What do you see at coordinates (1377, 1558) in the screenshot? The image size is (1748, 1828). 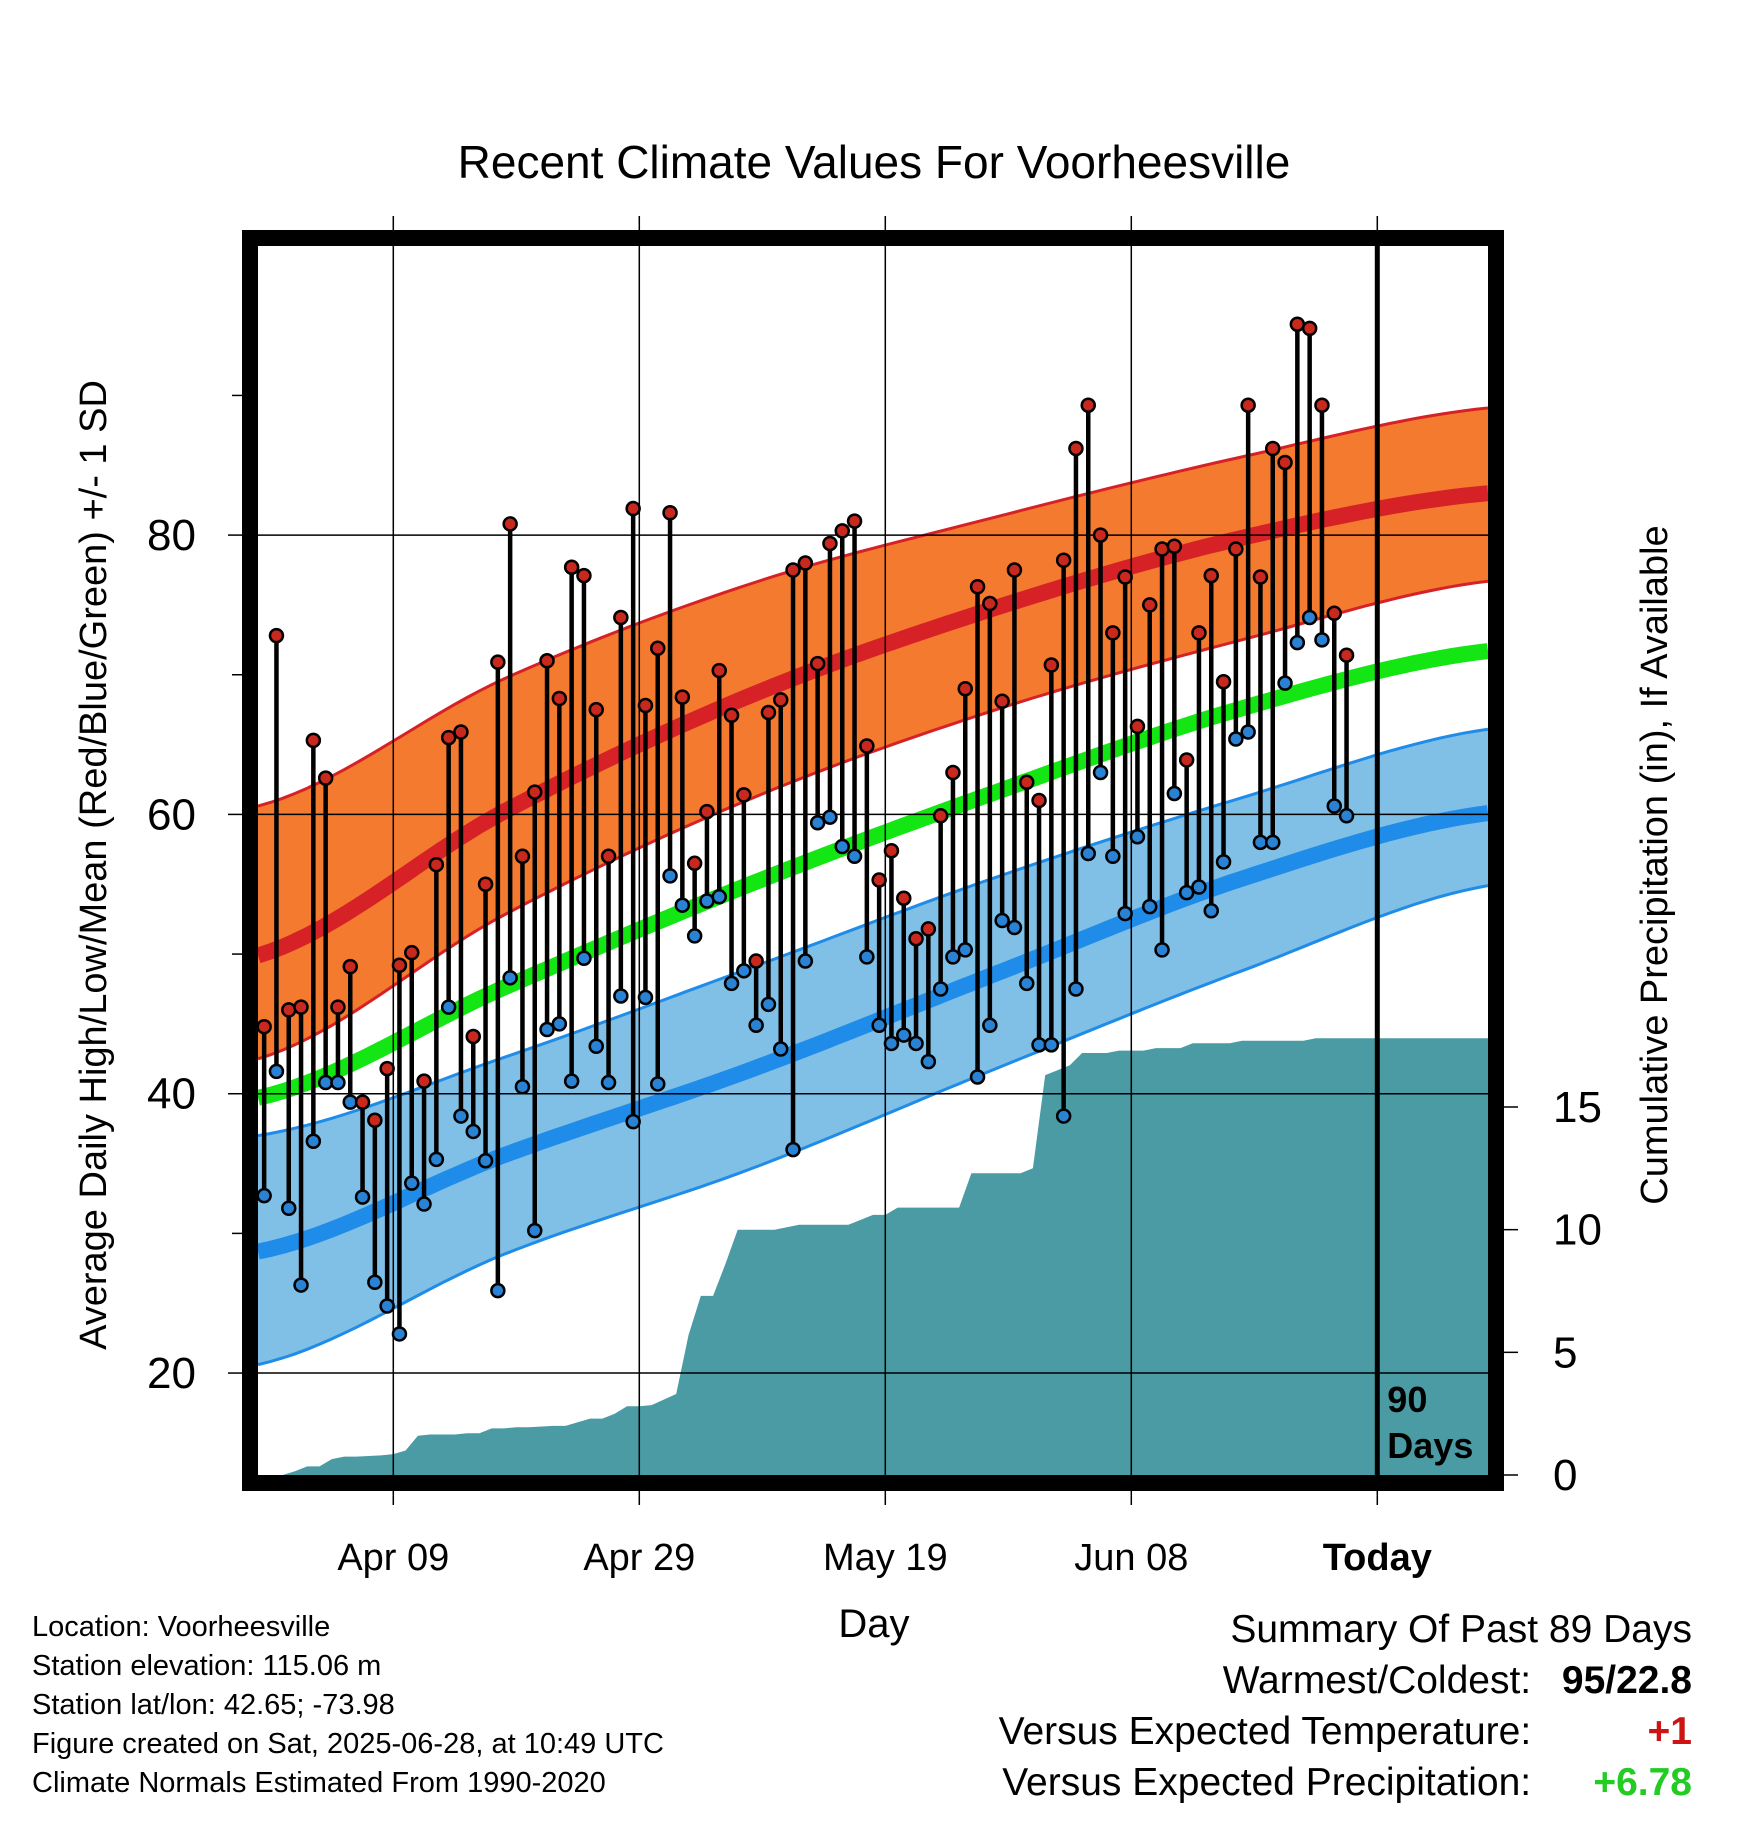 I see `x-tick-label: Today` at bounding box center [1377, 1558].